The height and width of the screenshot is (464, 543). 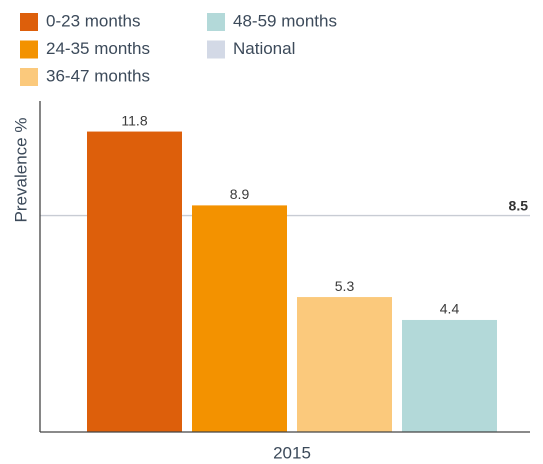 I want to click on x-tick-label: 2015, so click(x=292, y=452).